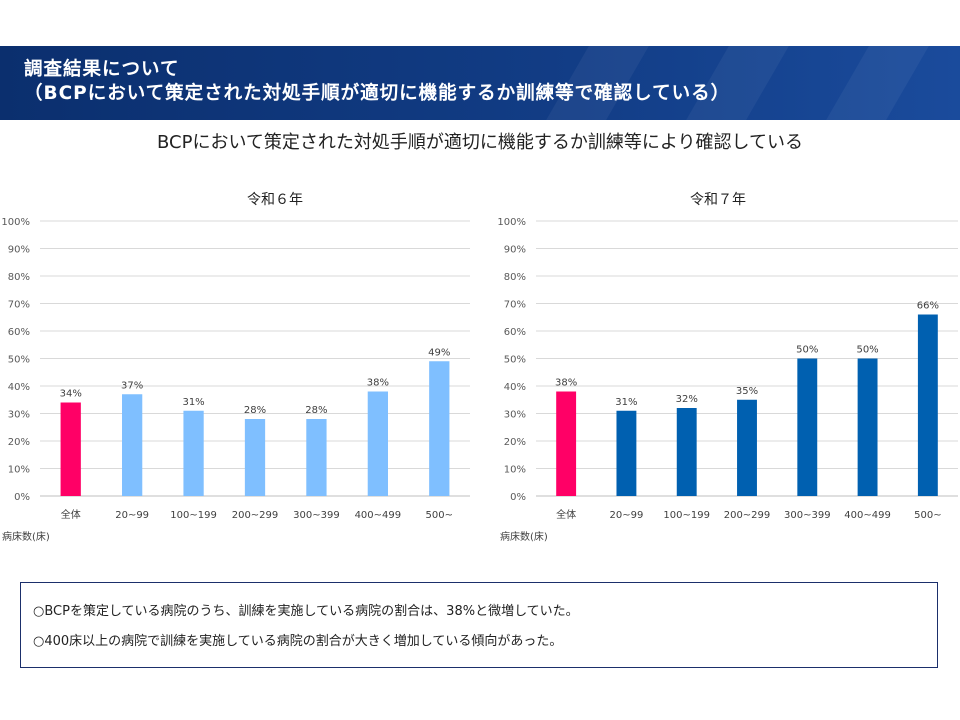  I want to click on y-tick-label-r7: 90%, so click(515, 250).